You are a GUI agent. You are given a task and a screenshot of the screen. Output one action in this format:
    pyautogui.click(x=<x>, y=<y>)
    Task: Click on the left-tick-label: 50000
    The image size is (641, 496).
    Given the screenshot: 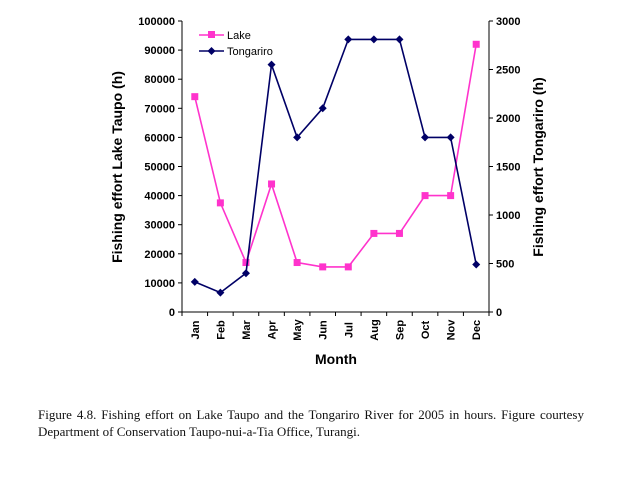 What is the action you would take?
    pyautogui.click(x=159, y=168)
    